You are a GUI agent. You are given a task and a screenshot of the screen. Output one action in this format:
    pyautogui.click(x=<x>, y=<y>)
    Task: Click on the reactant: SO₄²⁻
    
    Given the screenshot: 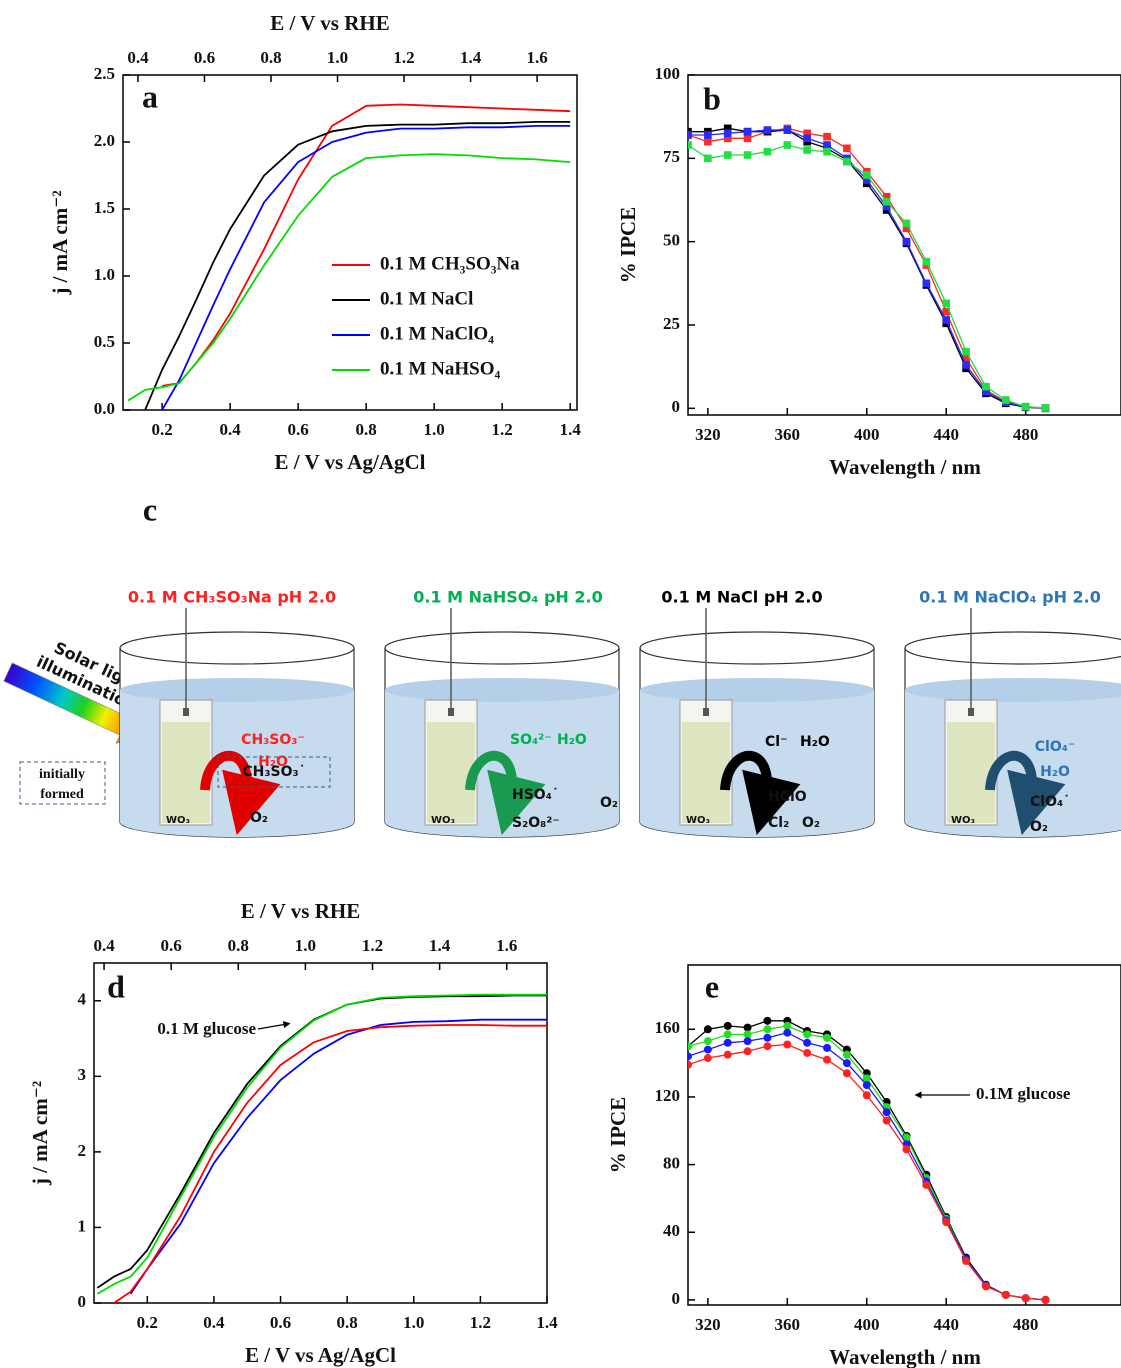 What is the action you would take?
    pyautogui.click(x=531, y=740)
    